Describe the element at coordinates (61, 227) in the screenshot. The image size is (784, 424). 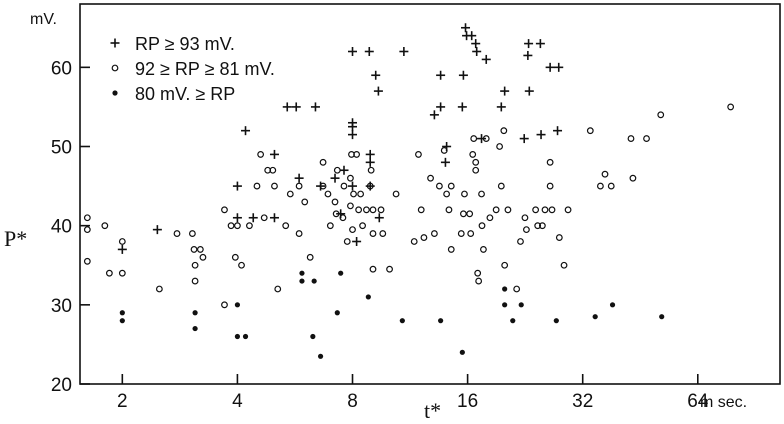
I see `y-tick-label: 40` at that location.